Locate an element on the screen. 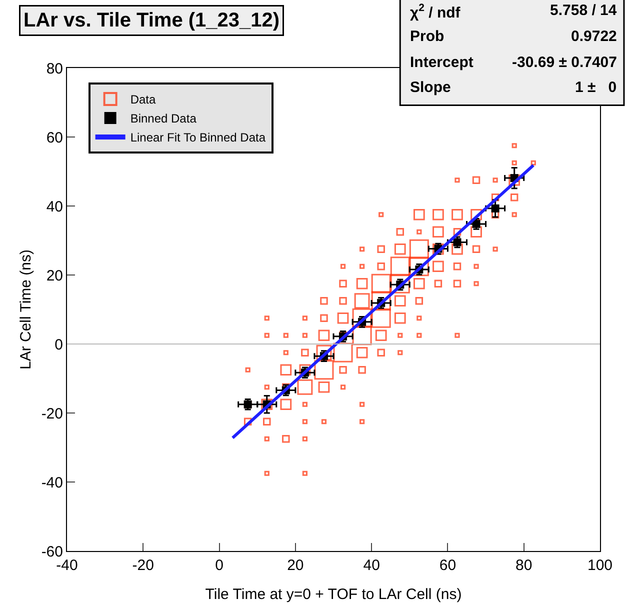 This screenshot has height=612, width=633. y-tick-label: 80 is located at coordinates (54, 69).